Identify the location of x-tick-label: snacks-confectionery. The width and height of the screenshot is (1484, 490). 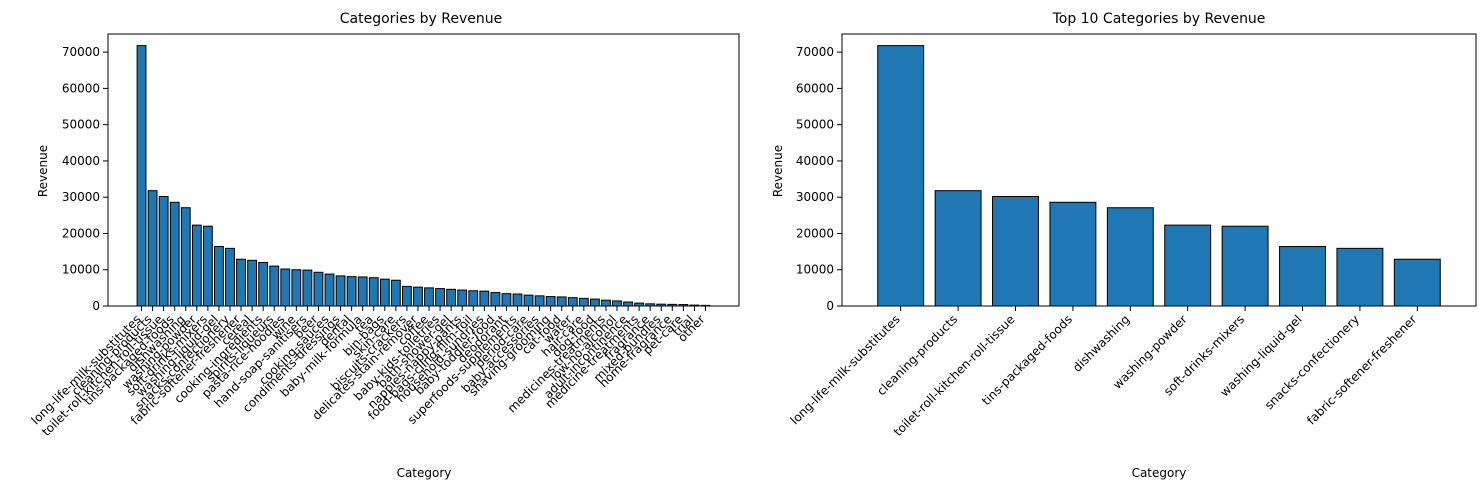
(1312, 362).